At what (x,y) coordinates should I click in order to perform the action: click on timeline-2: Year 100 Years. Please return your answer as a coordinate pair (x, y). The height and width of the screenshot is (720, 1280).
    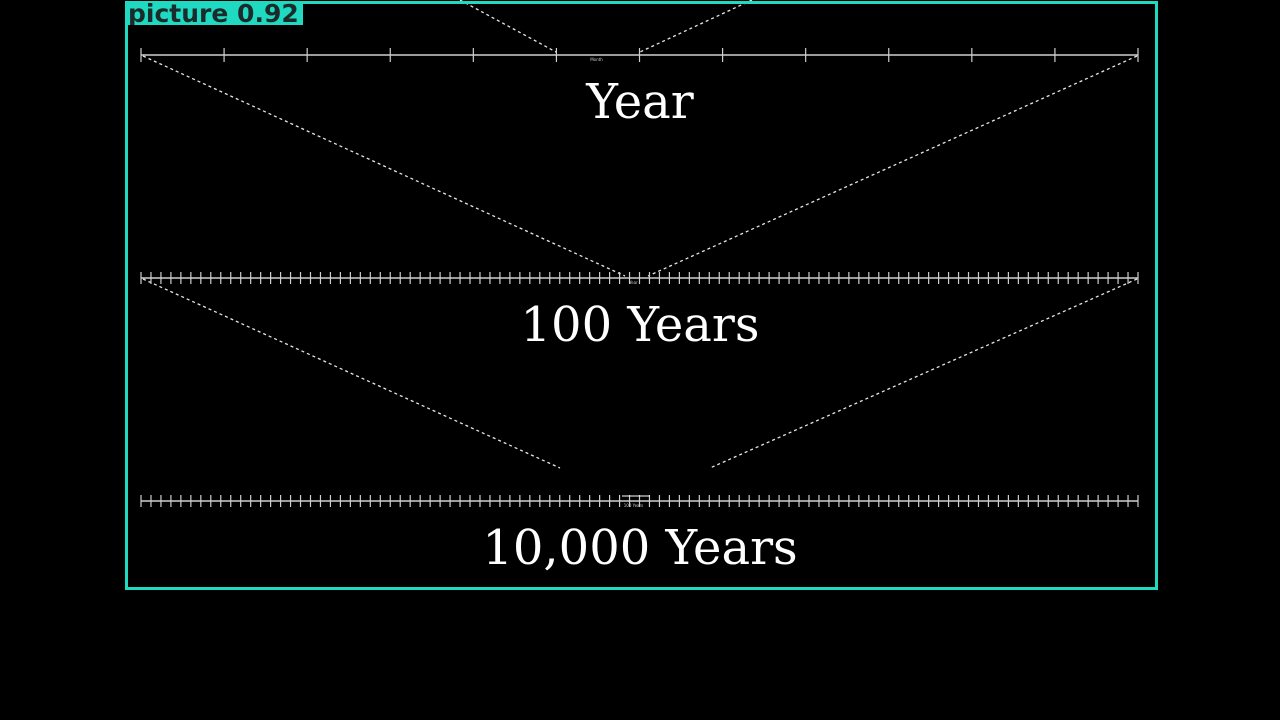
    Looking at the image, I should click on (639, 312).